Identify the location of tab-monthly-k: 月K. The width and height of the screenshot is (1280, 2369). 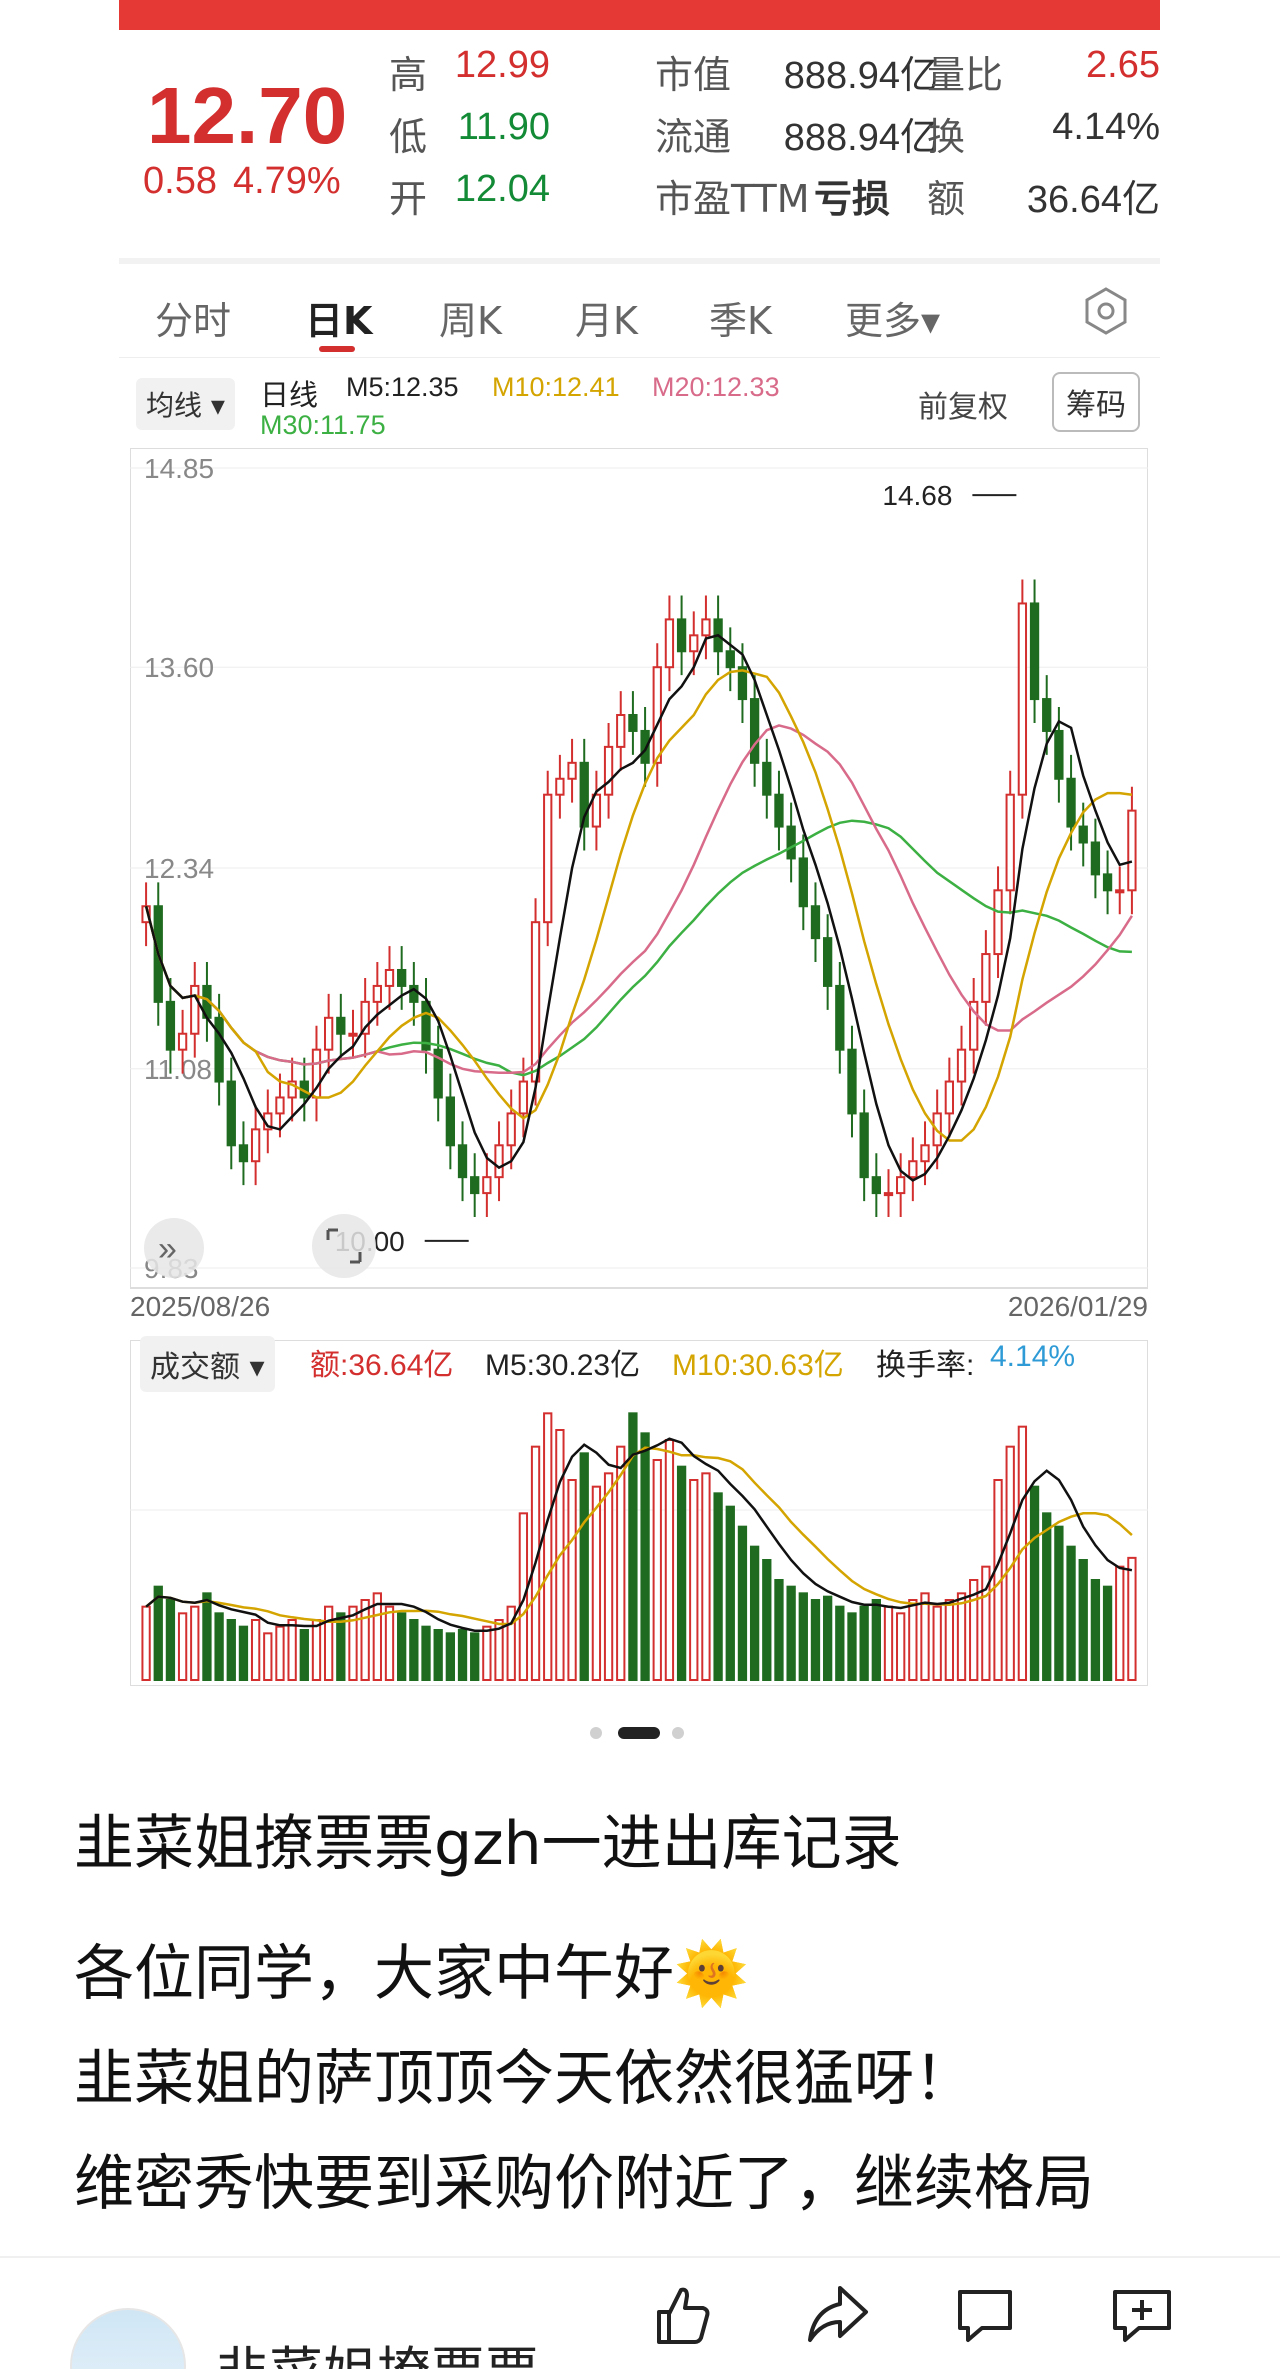
(606, 321).